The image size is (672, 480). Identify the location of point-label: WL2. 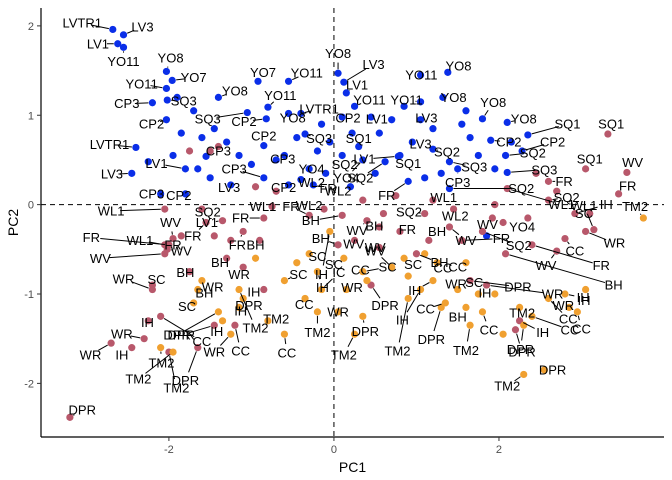
(455, 216).